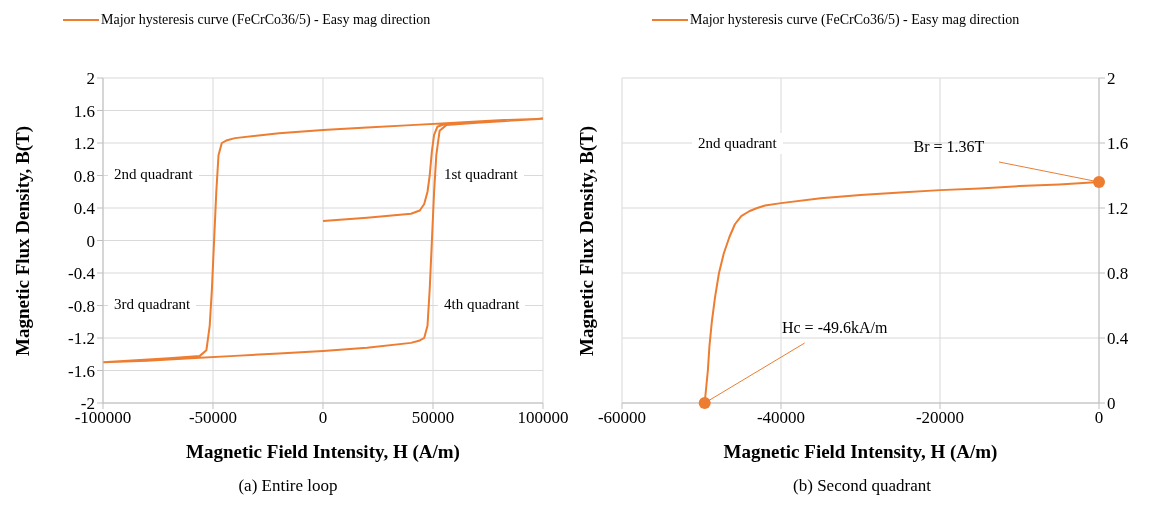 The image size is (1167, 531). What do you see at coordinates (323, 418) in the screenshot?
I see `x-tick-label: 0` at bounding box center [323, 418].